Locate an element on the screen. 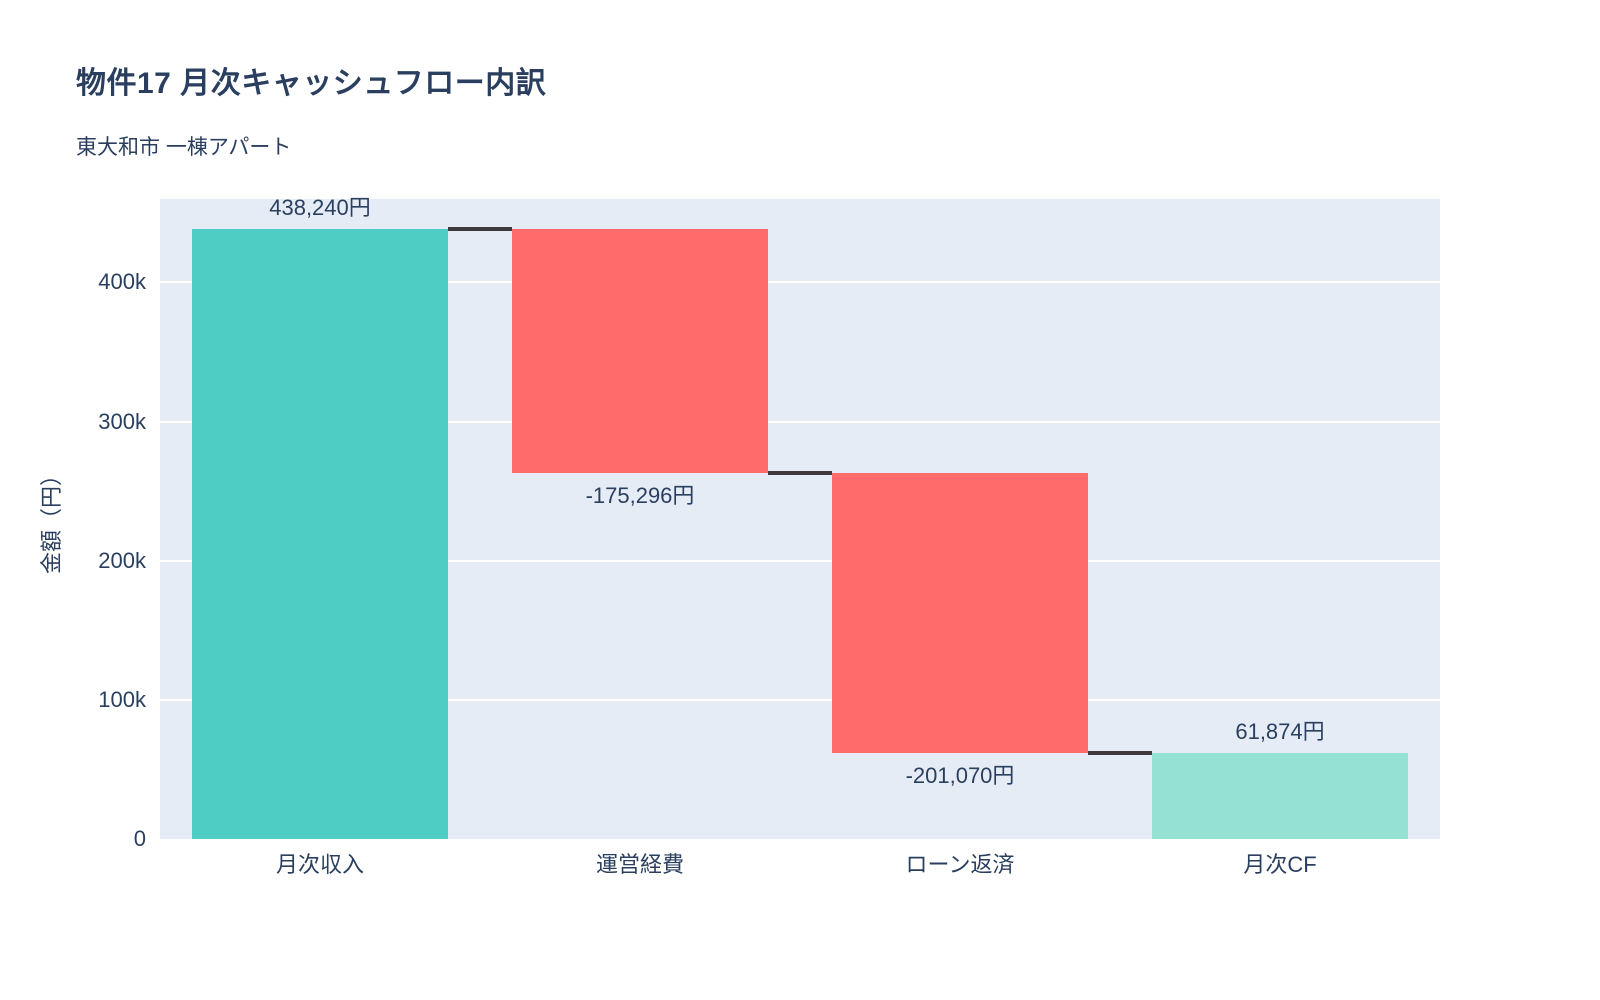 This screenshot has height=1000, width=1600. y-tick-label: 100k is located at coordinates (122, 699).